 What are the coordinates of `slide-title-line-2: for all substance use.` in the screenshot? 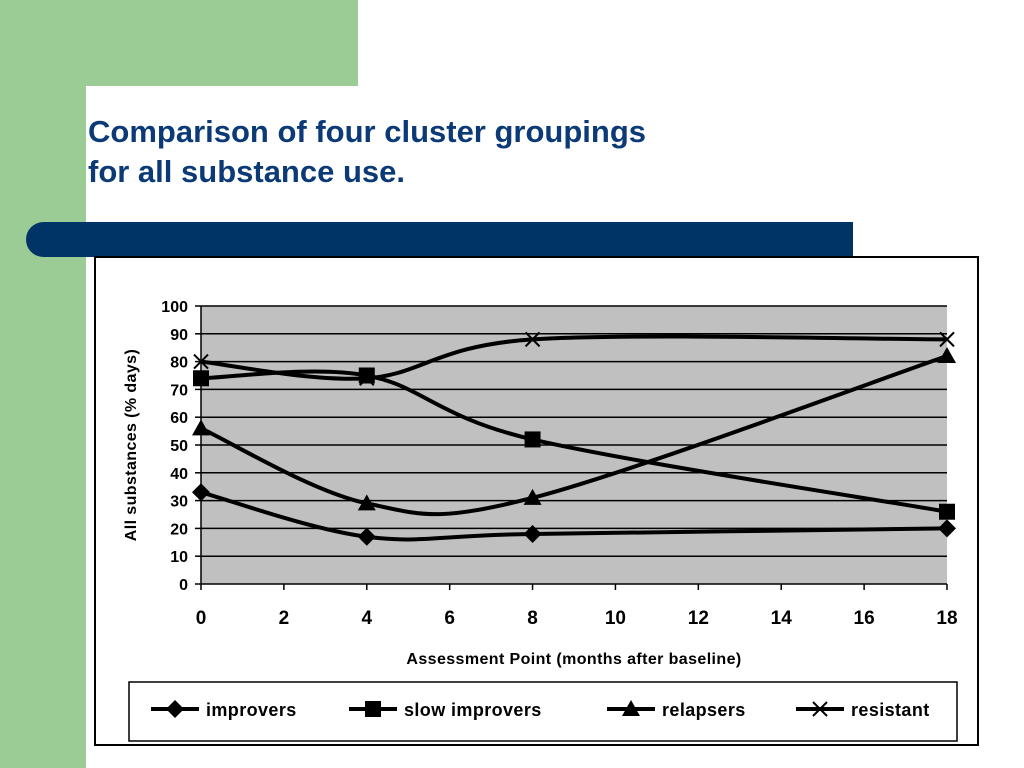 It's located at (246, 171).